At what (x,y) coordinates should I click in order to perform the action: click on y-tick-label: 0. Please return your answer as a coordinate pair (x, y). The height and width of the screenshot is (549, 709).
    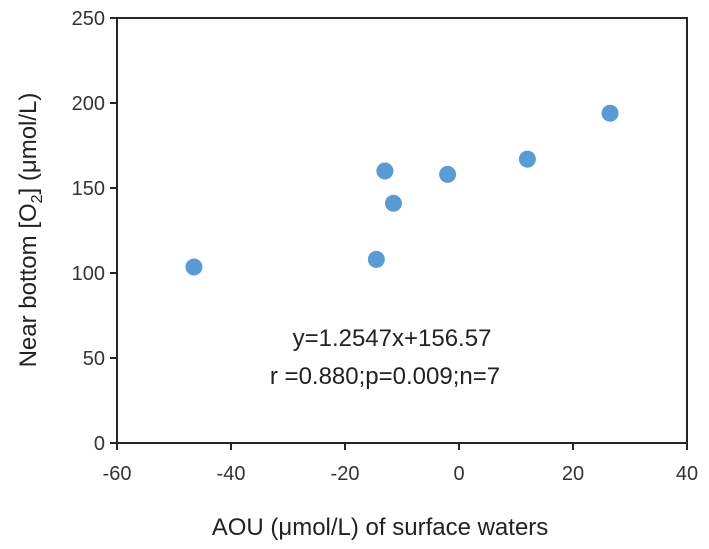
    Looking at the image, I should click on (99, 444).